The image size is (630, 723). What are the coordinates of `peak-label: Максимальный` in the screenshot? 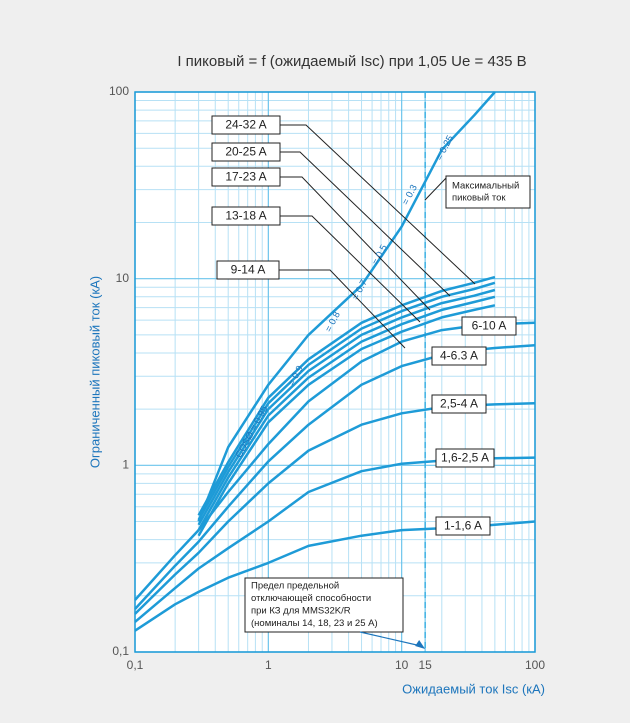 It's located at (485, 186).